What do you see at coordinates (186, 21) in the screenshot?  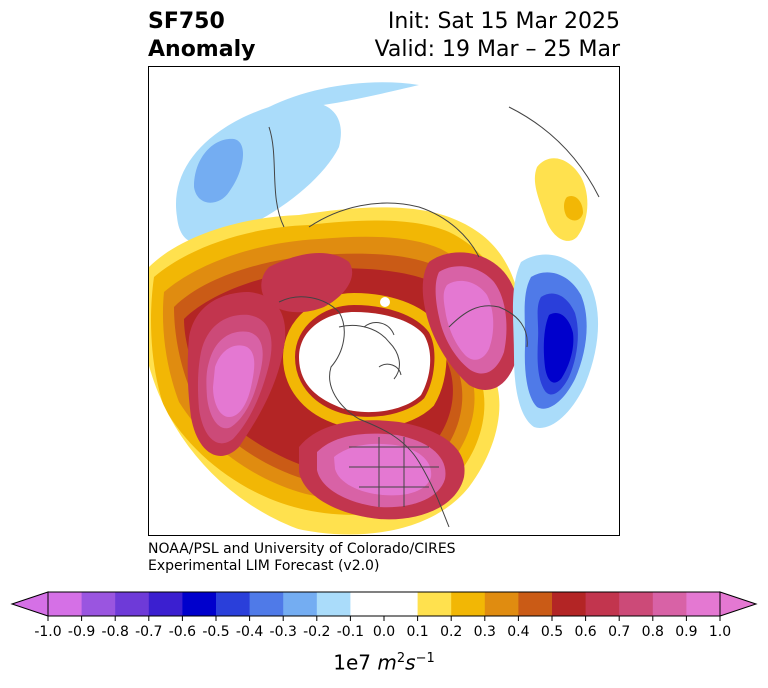 I see `variable-title: SF750` at bounding box center [186, 21].